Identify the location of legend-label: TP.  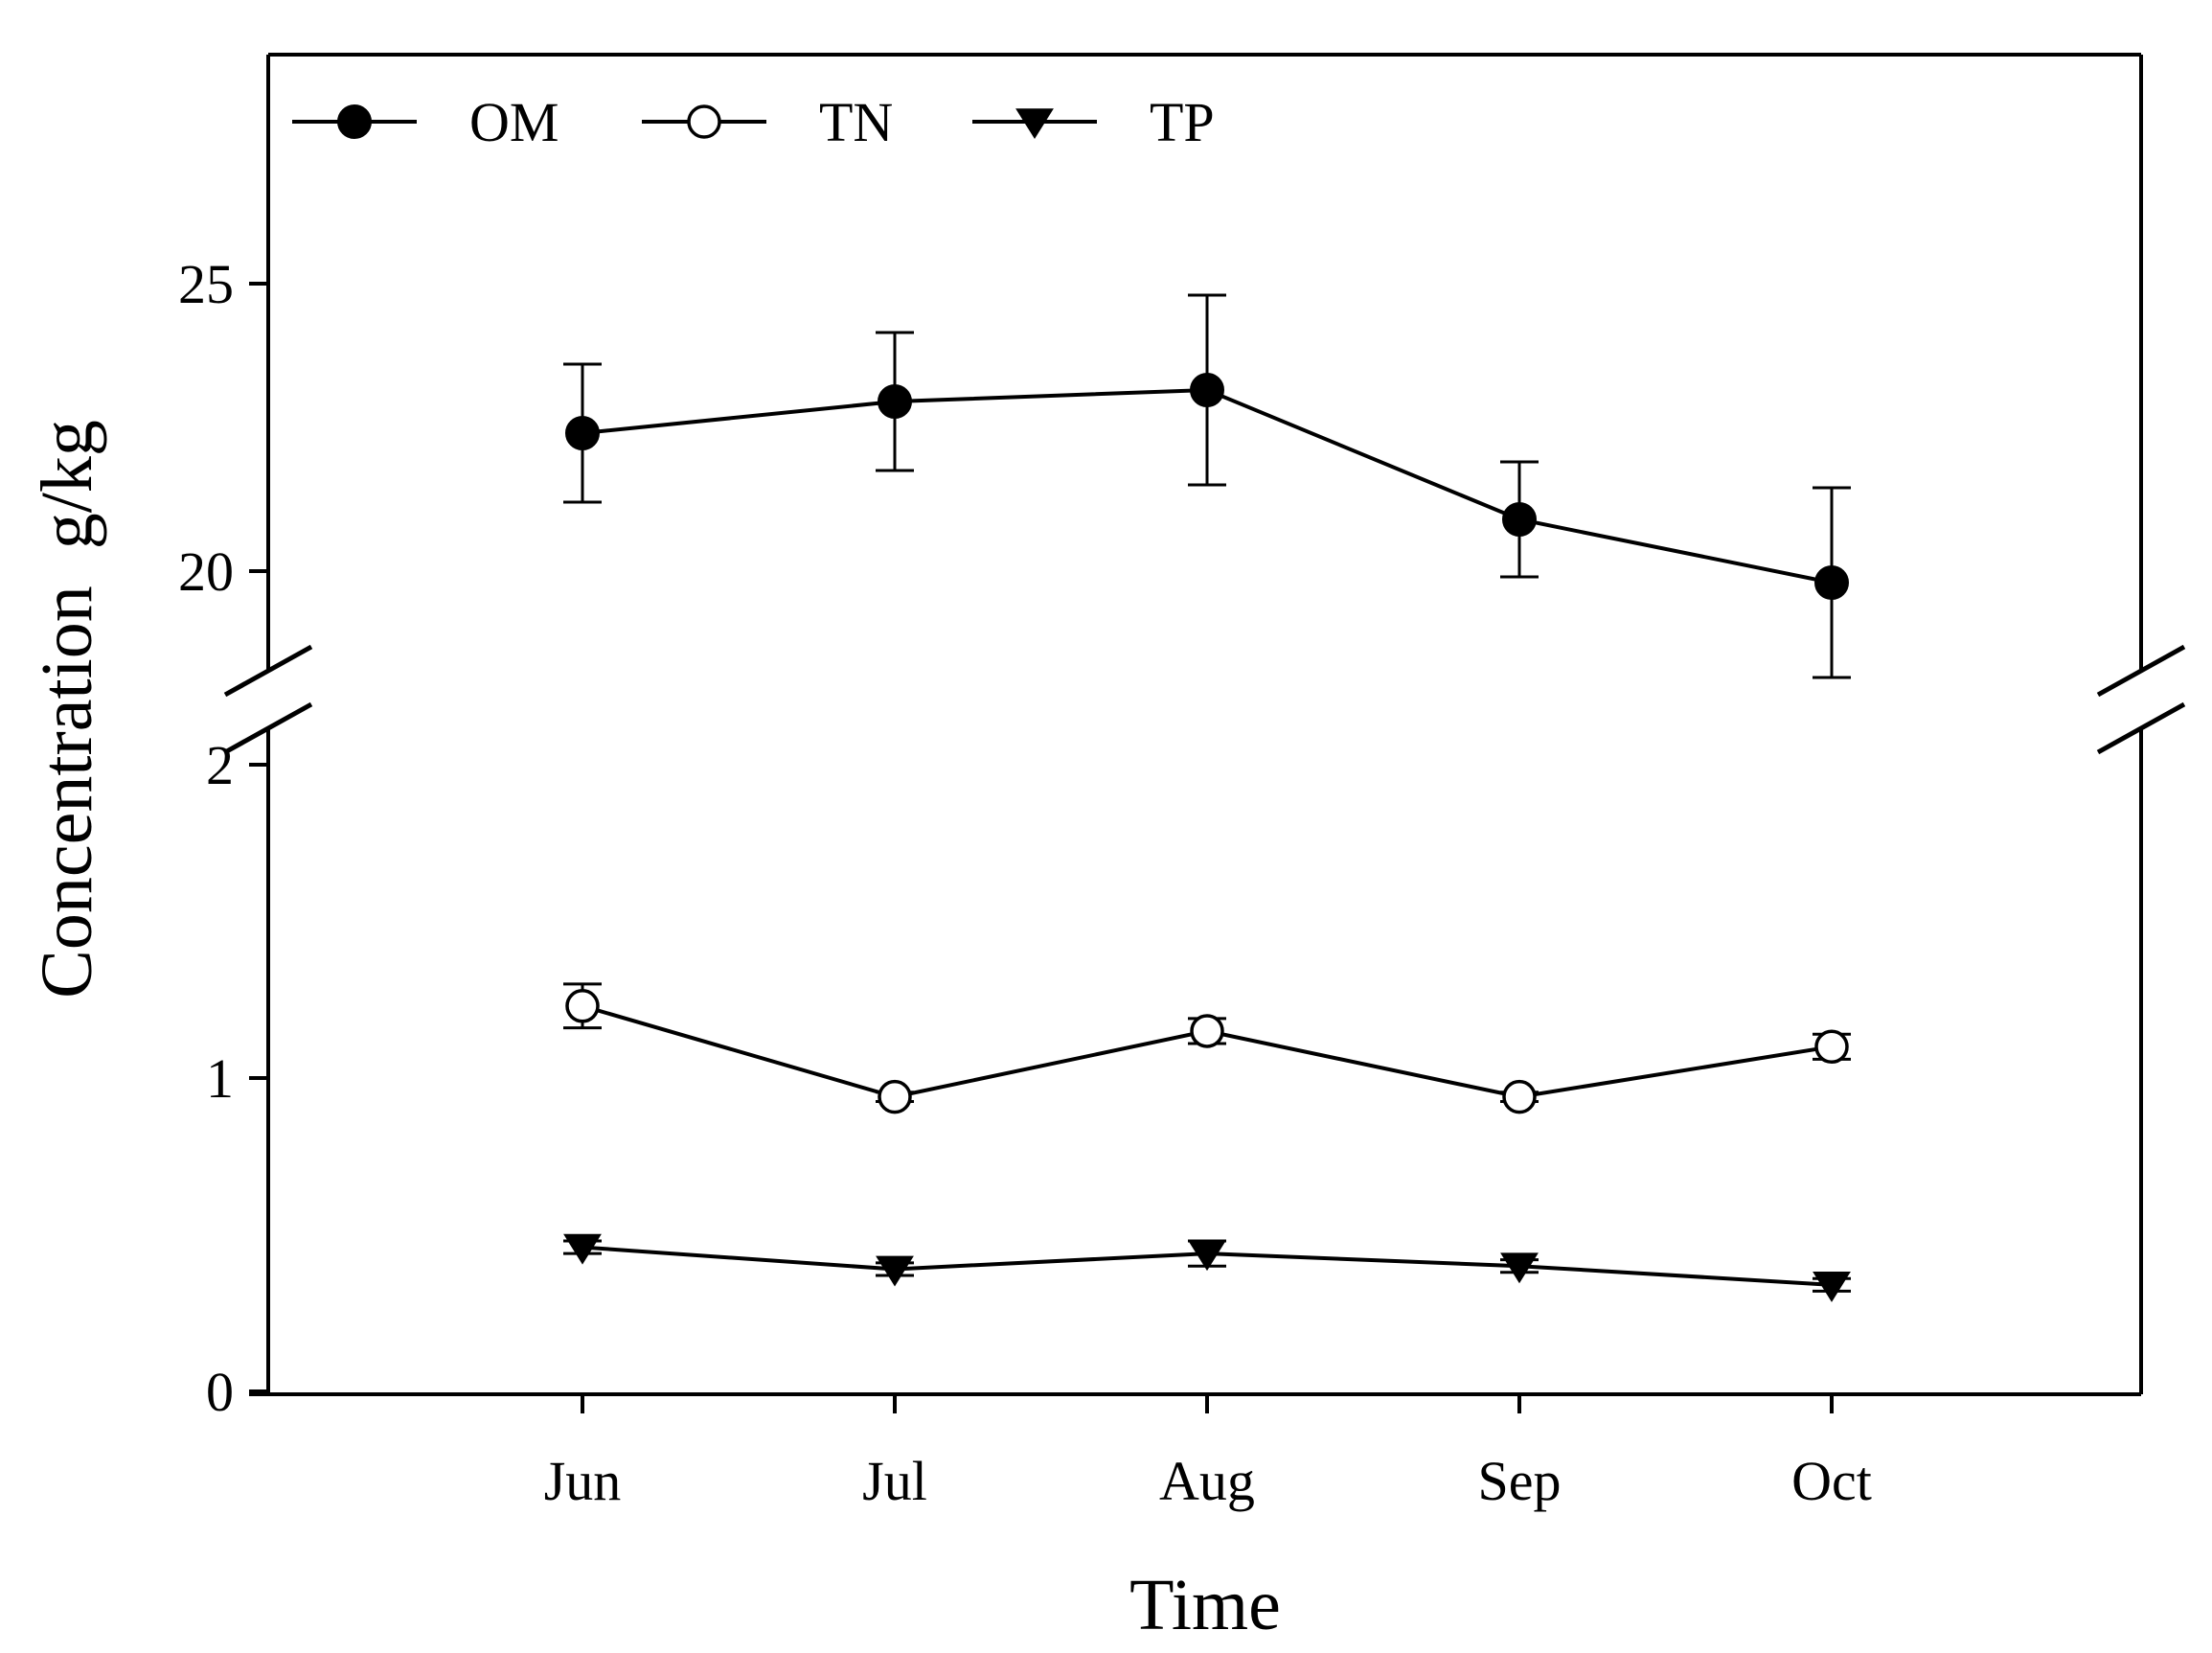
(1182, 122).